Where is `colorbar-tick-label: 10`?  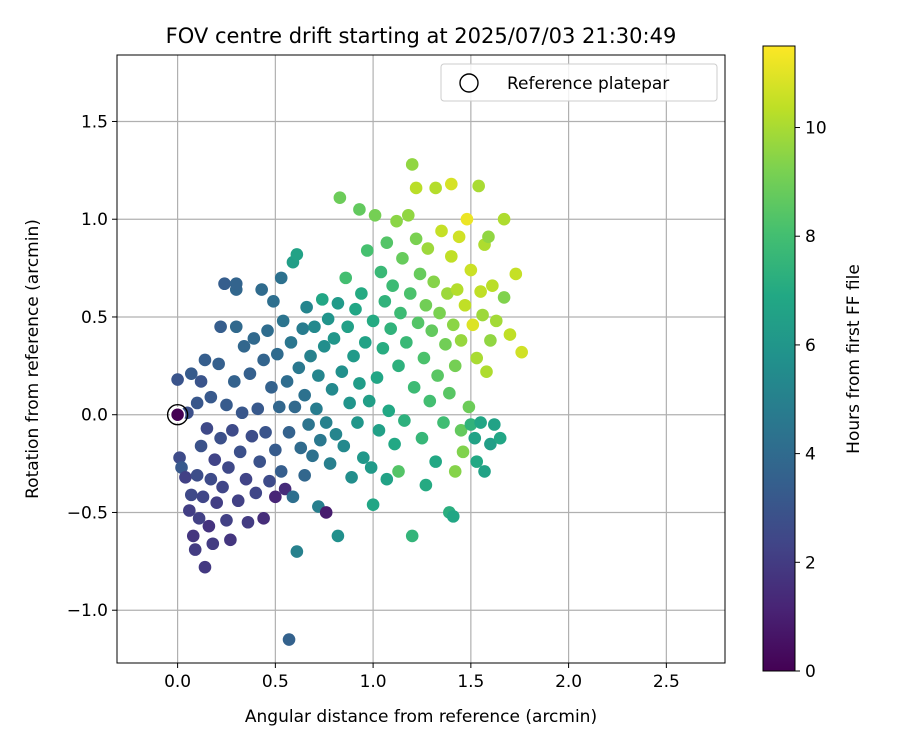 colorbar-tick-label: 10 is located at coordinates (816, 129).